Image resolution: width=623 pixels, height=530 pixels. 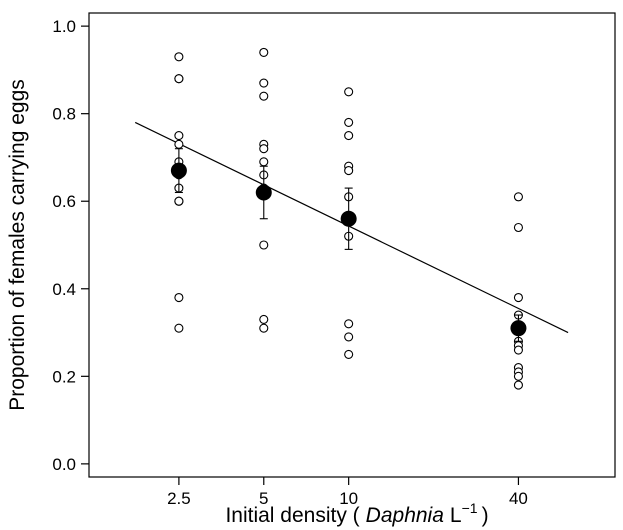 I want to click on x-axis: 2.5 5 10 40, so click(x=347, y=492).